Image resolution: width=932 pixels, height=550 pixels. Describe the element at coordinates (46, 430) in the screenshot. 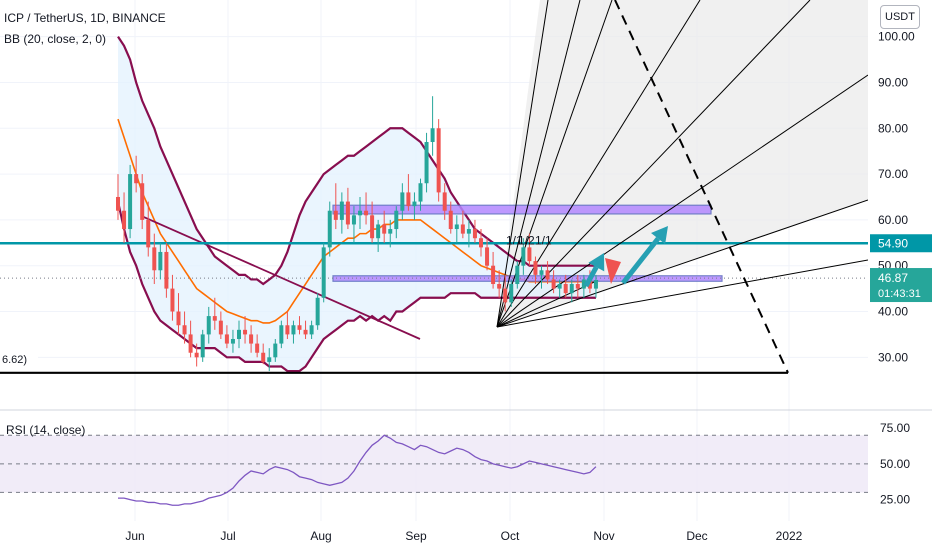

I see `rsi-indicator-legend: RSI (14, close)` at that location.